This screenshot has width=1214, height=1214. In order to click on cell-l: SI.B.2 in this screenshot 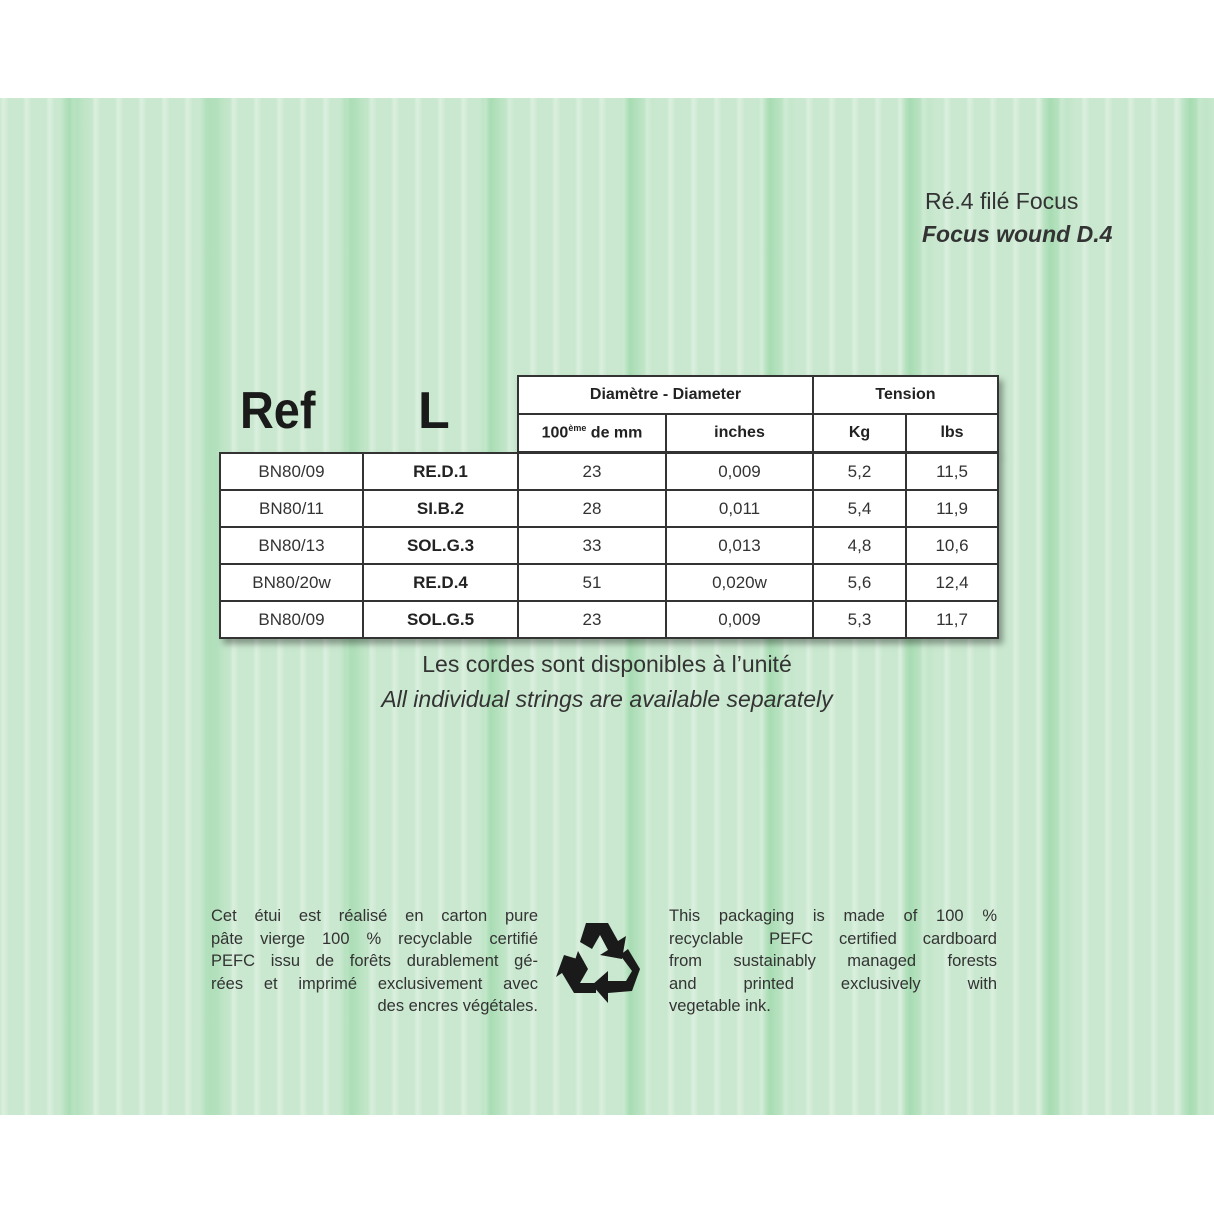, I will do `click(440, 508)`.